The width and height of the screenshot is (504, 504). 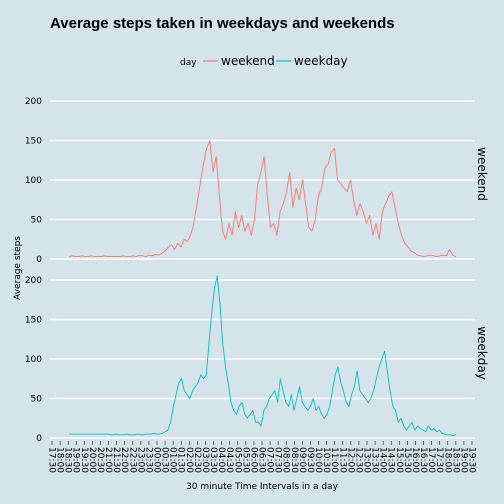 What do you see at coordinates (237, 460) in the screenshot?
I see `x-tick-label-23: 05:00` at bounding box center [237, 460].